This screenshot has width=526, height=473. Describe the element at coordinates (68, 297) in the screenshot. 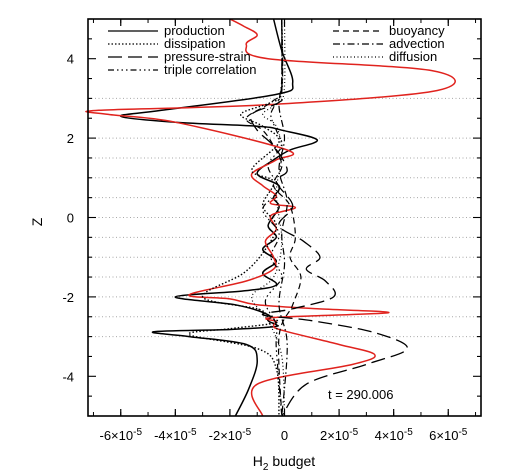

I see `y-tick-label: -2` at that location.